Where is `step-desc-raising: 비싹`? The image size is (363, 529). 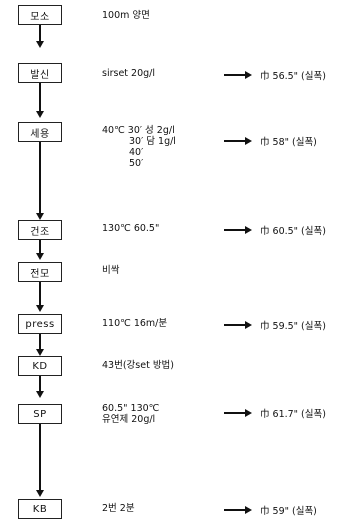
step-desc-raising: 비싹 is located at coordinates (110, 270).